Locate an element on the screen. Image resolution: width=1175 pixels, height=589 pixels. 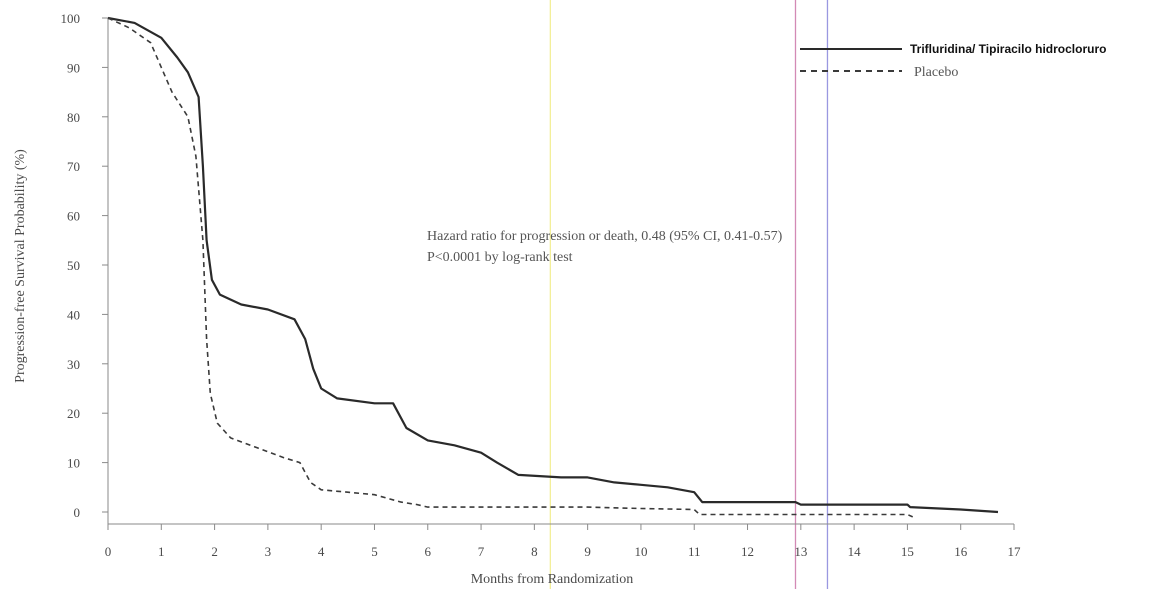
x-tick-label: 14 is located at coordinates (855, 551).